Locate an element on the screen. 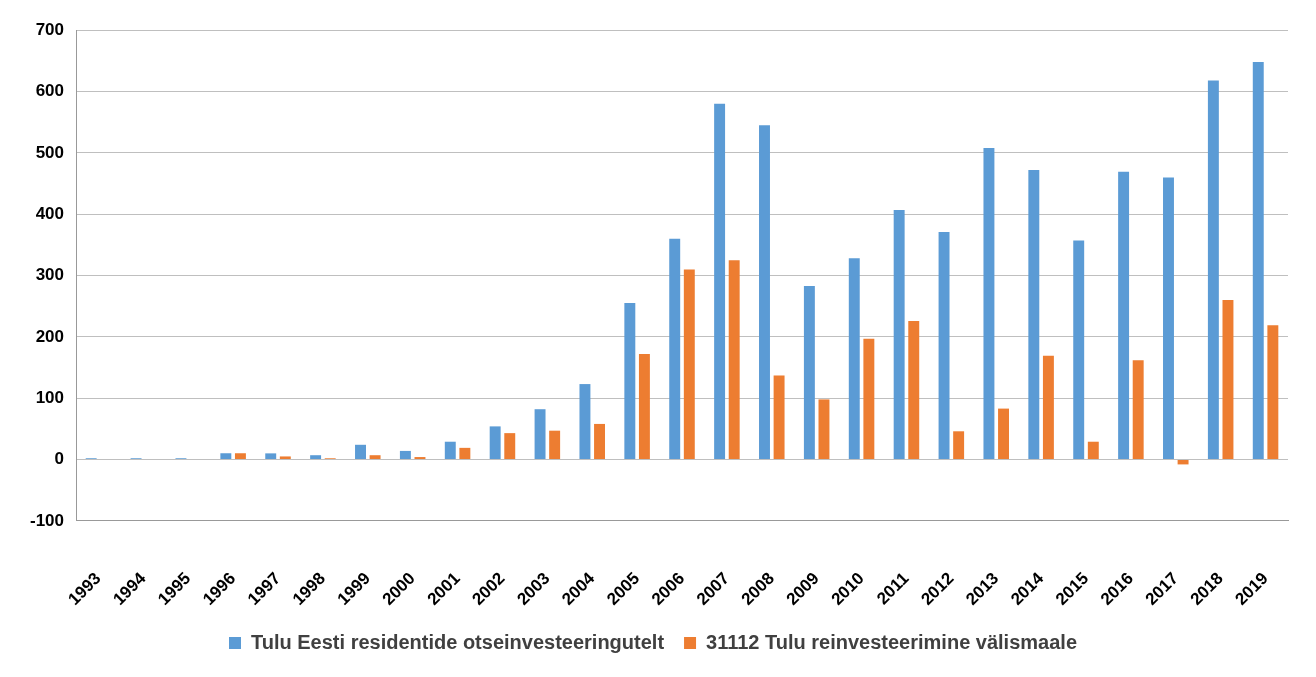 The width and height of the screenshot is (1316, 677). y-tick-label: 400 is located at coordinates (50, 213).